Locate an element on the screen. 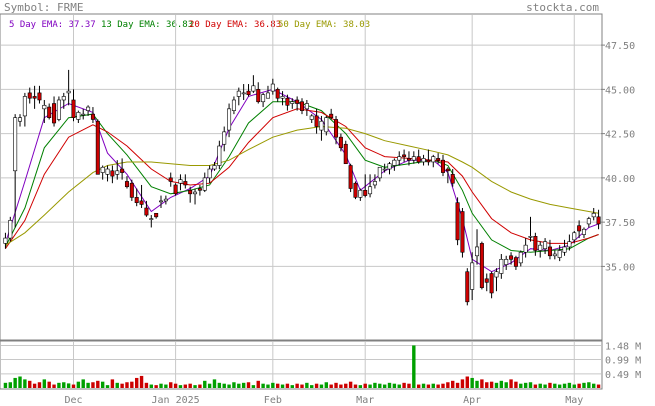 The width and height of the screenshot is (655, 406). volume-tick-label: 0.99 M is located at coordinates (623, 361).